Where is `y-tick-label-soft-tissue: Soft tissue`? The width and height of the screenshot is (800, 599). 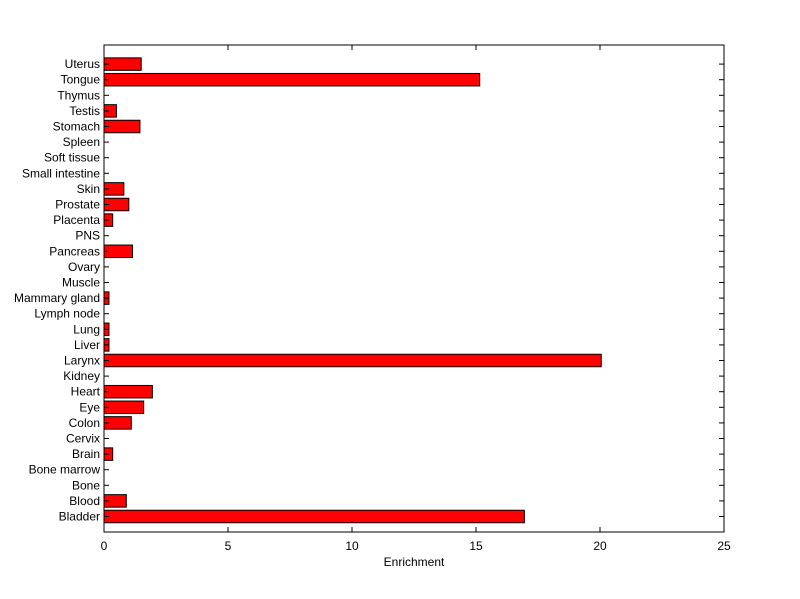 y-tick-label-soft-tissue: Soft tissue is located at coordinates (72, 158).